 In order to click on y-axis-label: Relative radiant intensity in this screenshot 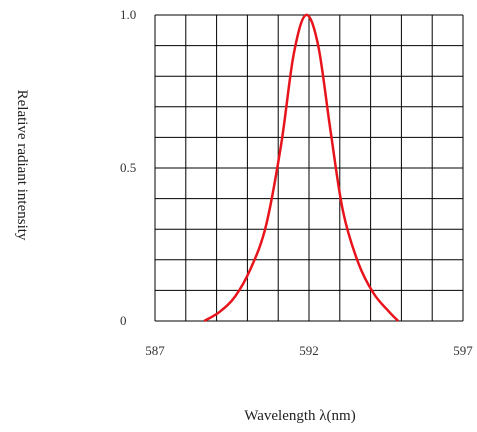, I will do `click(22, 165)`.